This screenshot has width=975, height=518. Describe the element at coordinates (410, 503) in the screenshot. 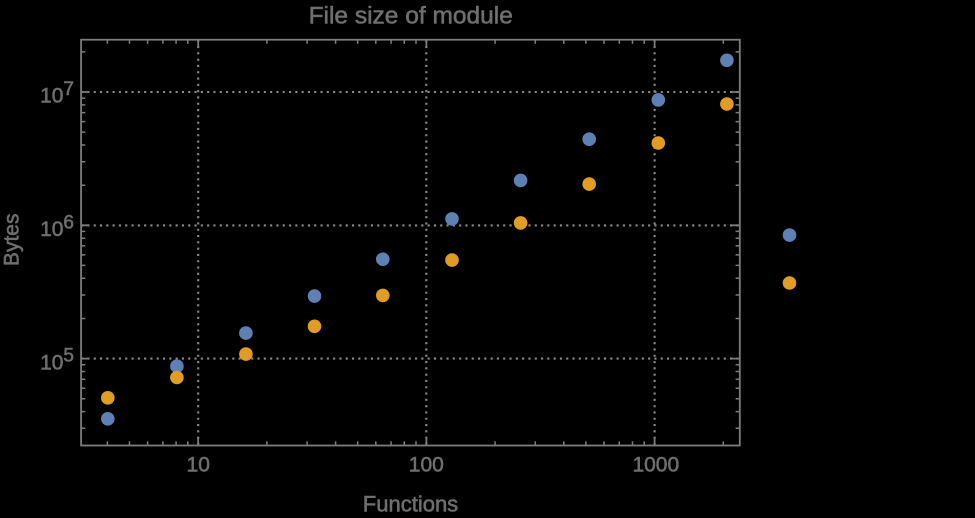

I see `svg-text: Functions` at that location.